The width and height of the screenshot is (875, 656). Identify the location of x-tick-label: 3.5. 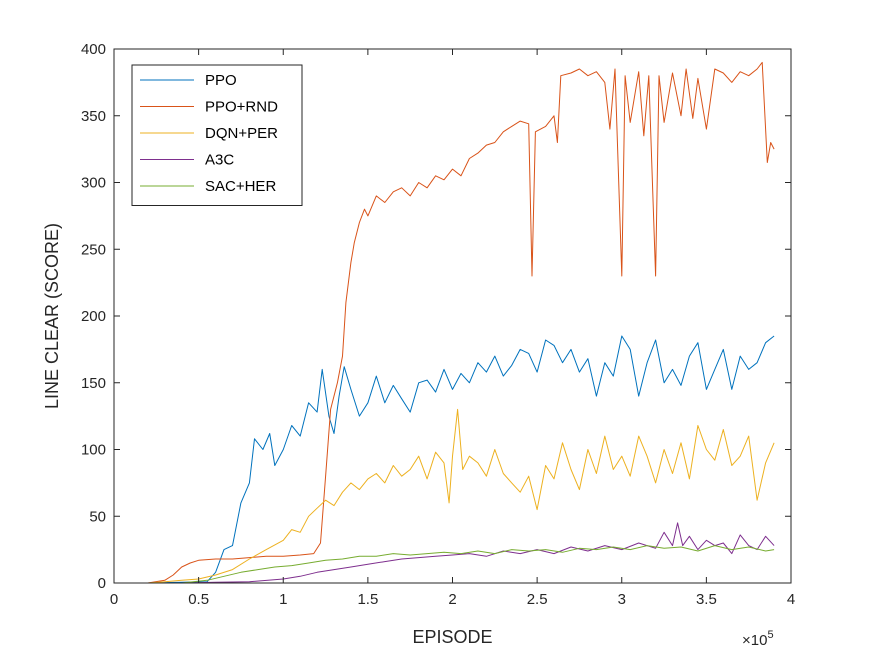
(706, 599).